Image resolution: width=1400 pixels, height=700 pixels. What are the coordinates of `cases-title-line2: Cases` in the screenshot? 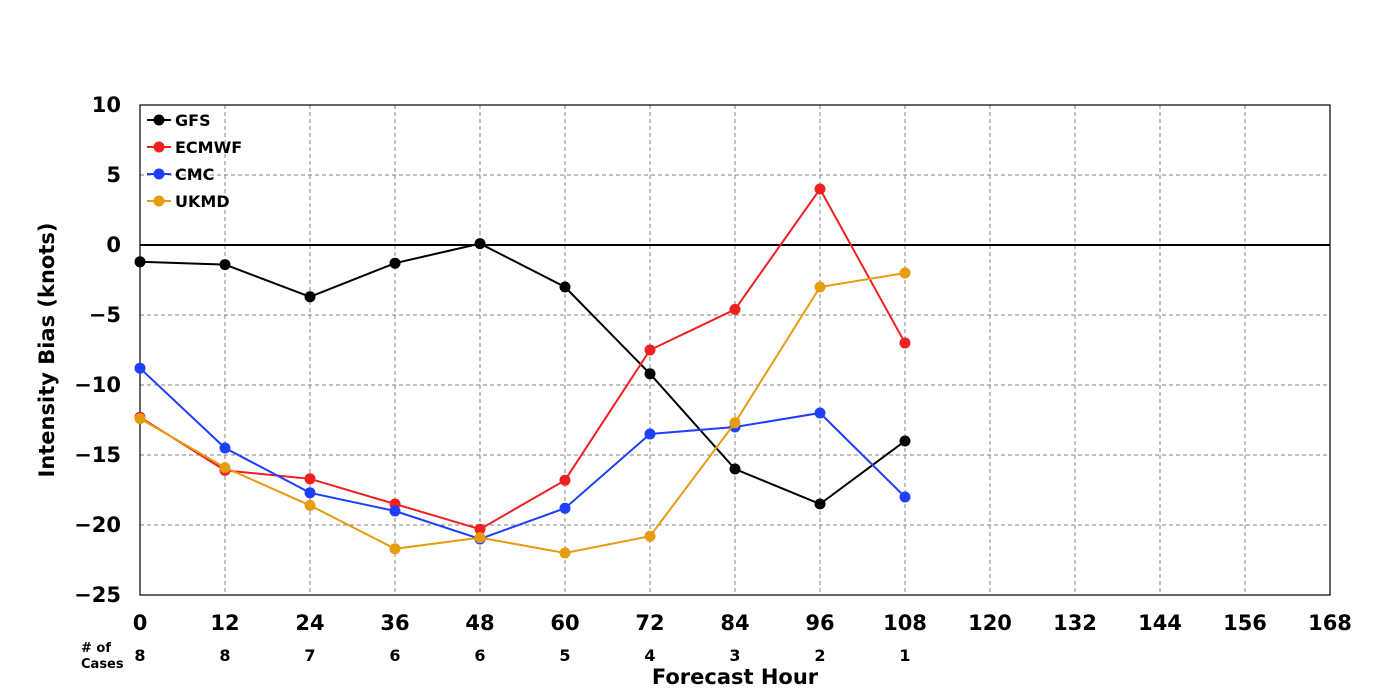 It's located at (102, 664).